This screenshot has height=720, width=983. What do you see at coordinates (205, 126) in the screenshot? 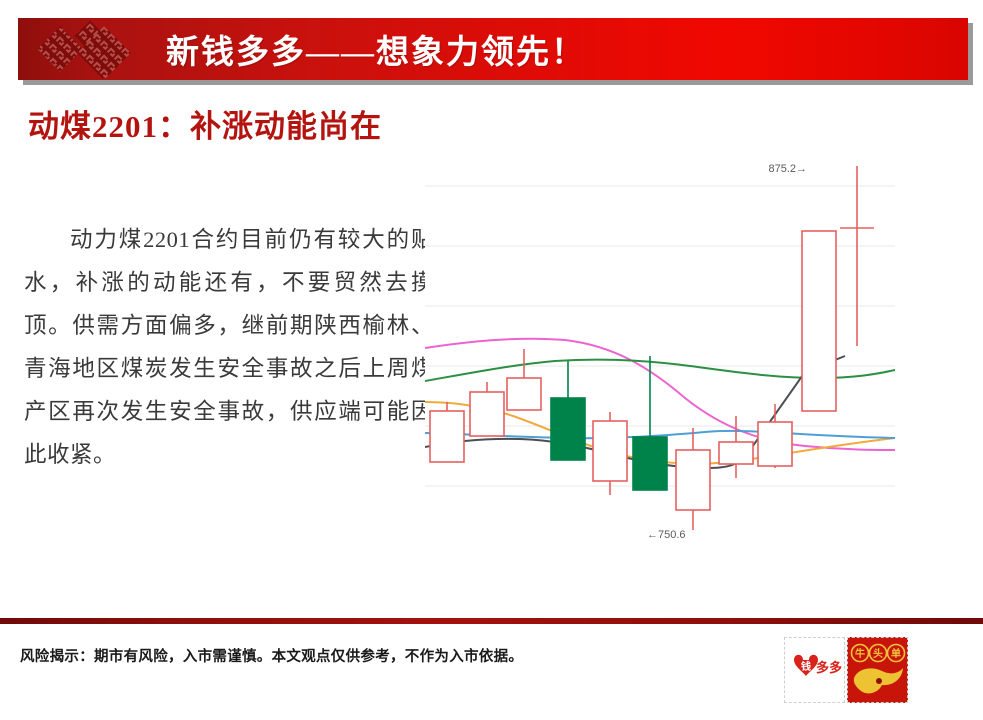
I see `section-heading: 动煤2201：补涨动能尚在` at bounding box center [205, 126].